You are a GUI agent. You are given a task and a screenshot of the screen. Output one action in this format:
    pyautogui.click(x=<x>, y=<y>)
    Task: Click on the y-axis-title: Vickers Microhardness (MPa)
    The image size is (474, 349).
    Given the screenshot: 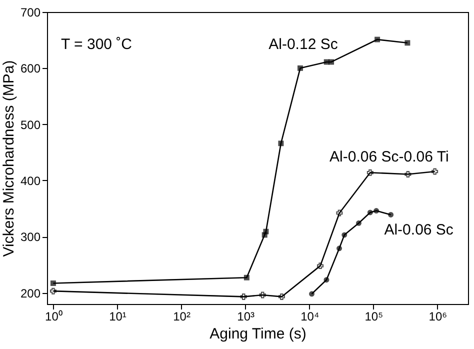 What is the action you would take?
    pyautogui.click(x=9, y=158)
    